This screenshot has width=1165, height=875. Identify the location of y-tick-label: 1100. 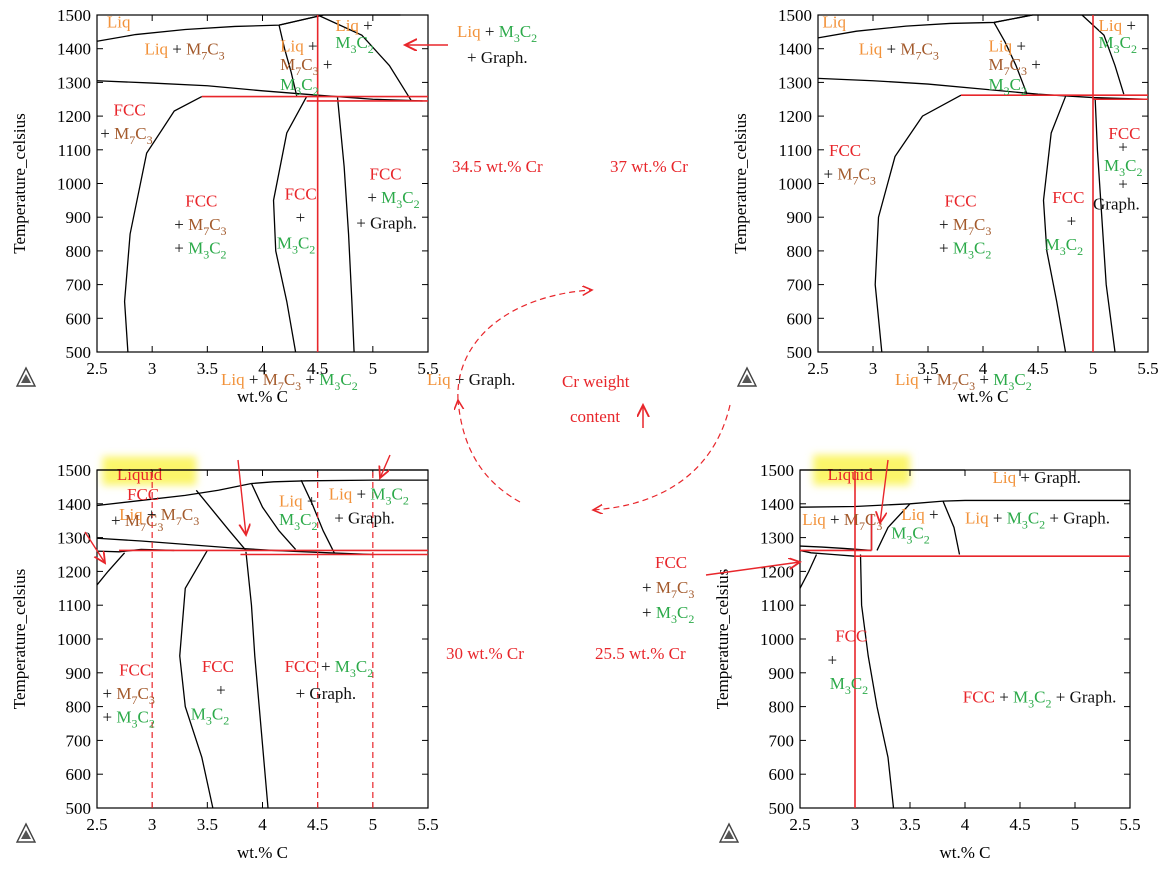
(74, 605).